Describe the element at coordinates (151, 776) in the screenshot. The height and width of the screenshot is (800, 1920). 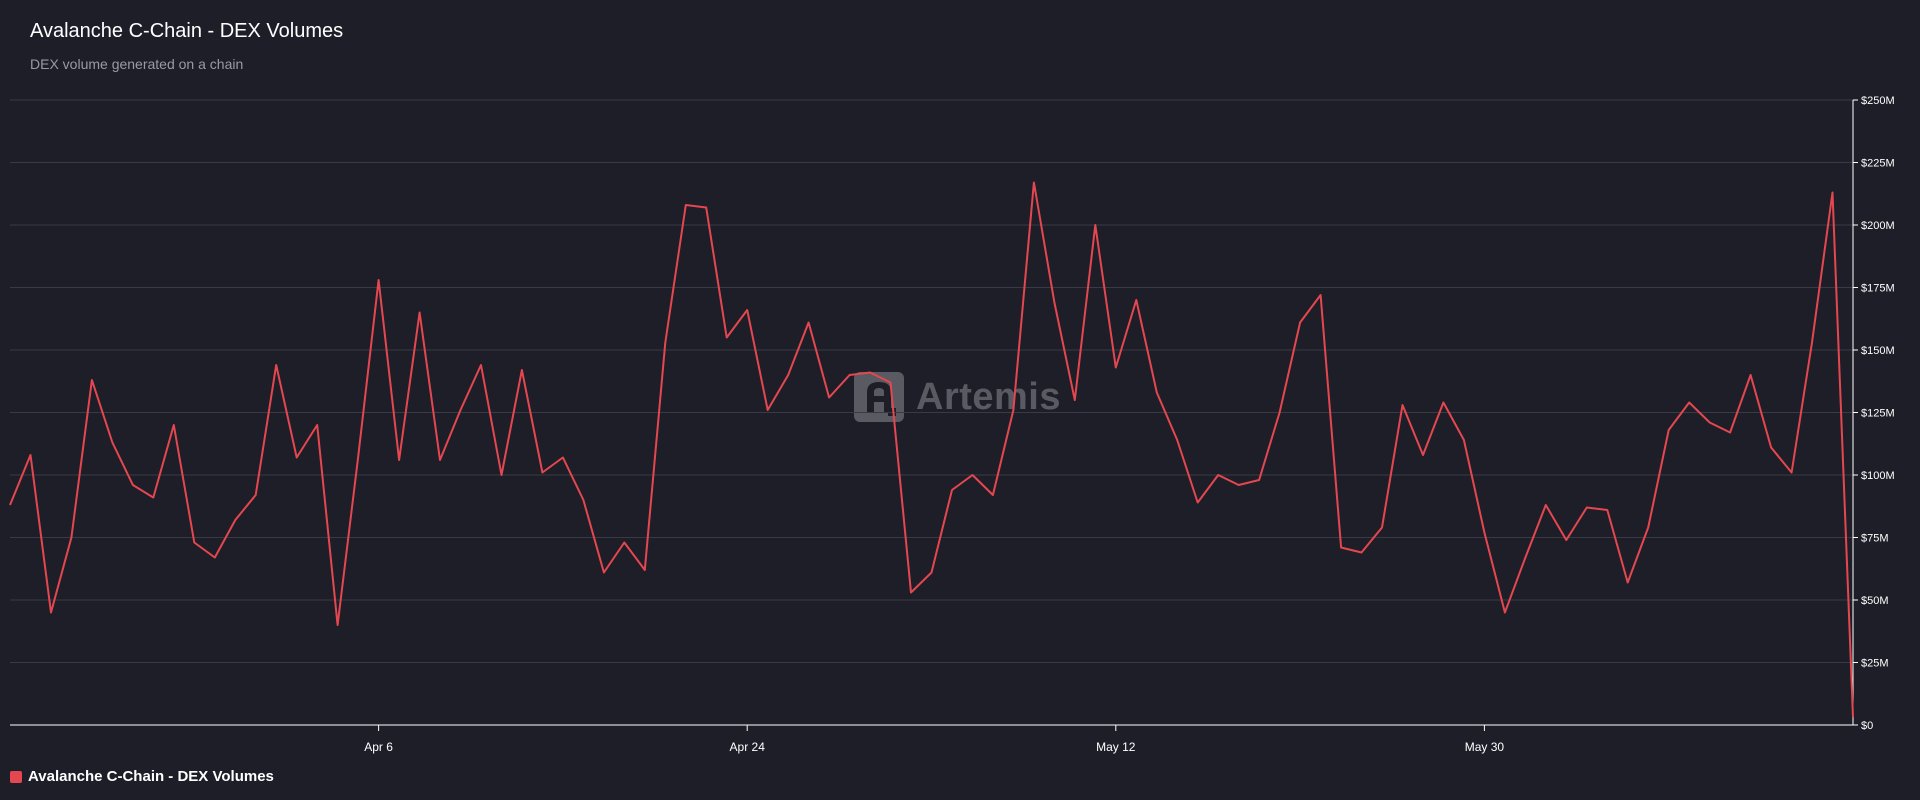
I see `legend-label: Avalanche C-Chain - DEX Volumes` at that location.